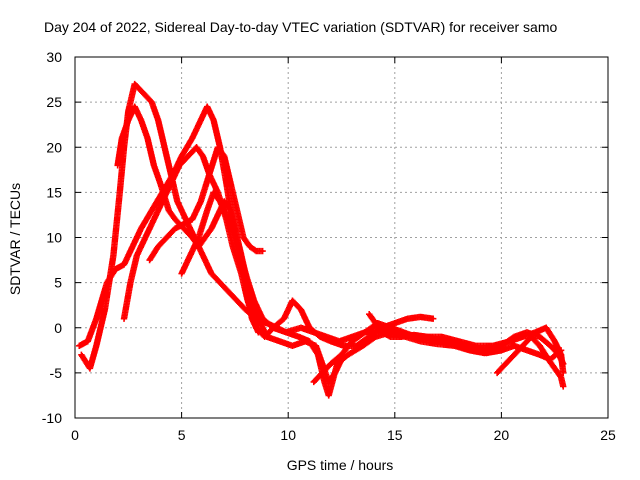  Describe the element at coordinates (15, 239) in the screenshot. I see `y-axis-label: SDTVAR / TECUs` at that location.